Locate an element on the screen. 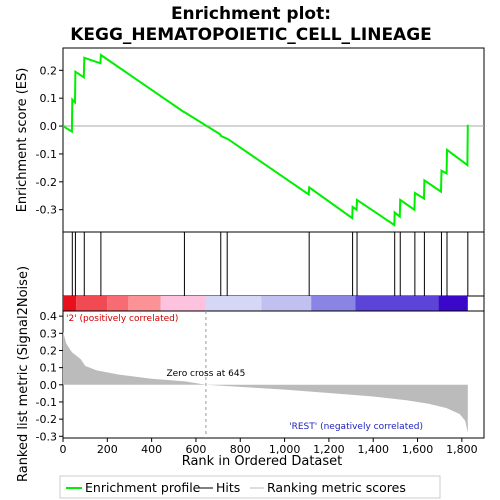  es-axis-label: Enrichment score (ES) is located at coordinates (22, 140).